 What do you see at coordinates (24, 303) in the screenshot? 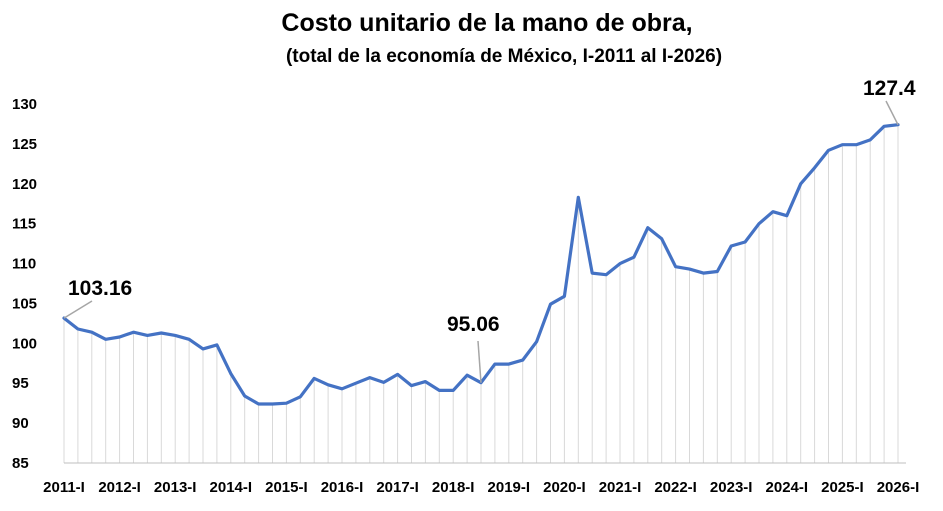
I see `y-tick-label: 105` at bounding box center [24, 303].